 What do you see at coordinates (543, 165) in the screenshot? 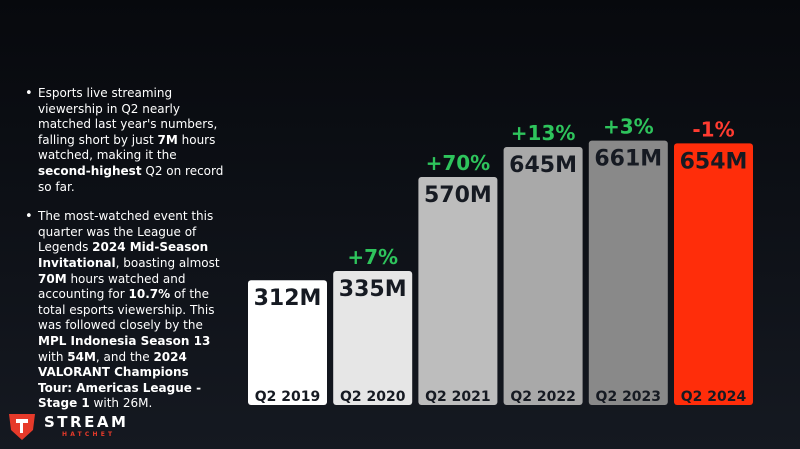
I see `bar-value-label: 645M` at bounding box center [543, 165].